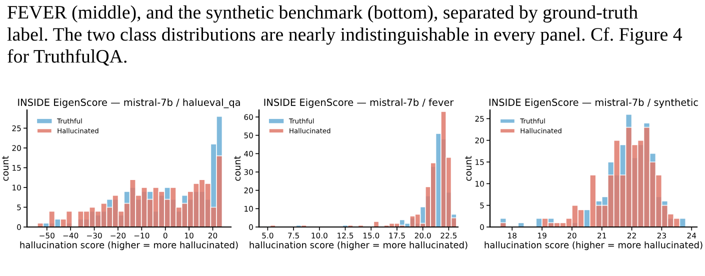 Image resolution: width=705 pixels, height=276 pixels. What do you see at coordinates (359, 103) in the screenshot?
I see `chart-title: INSIDE EigenScore — mistral-7b / fever` at bounding box center [359, 103].